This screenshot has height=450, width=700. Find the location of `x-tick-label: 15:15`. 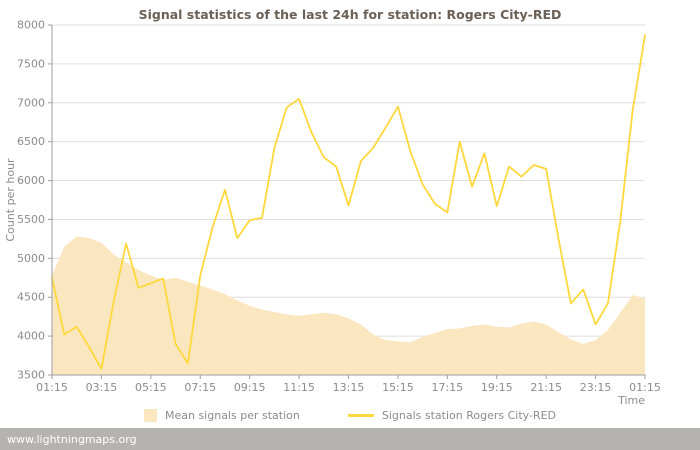

x-tick-label: 15:15 is located at coordinates (398, 387).